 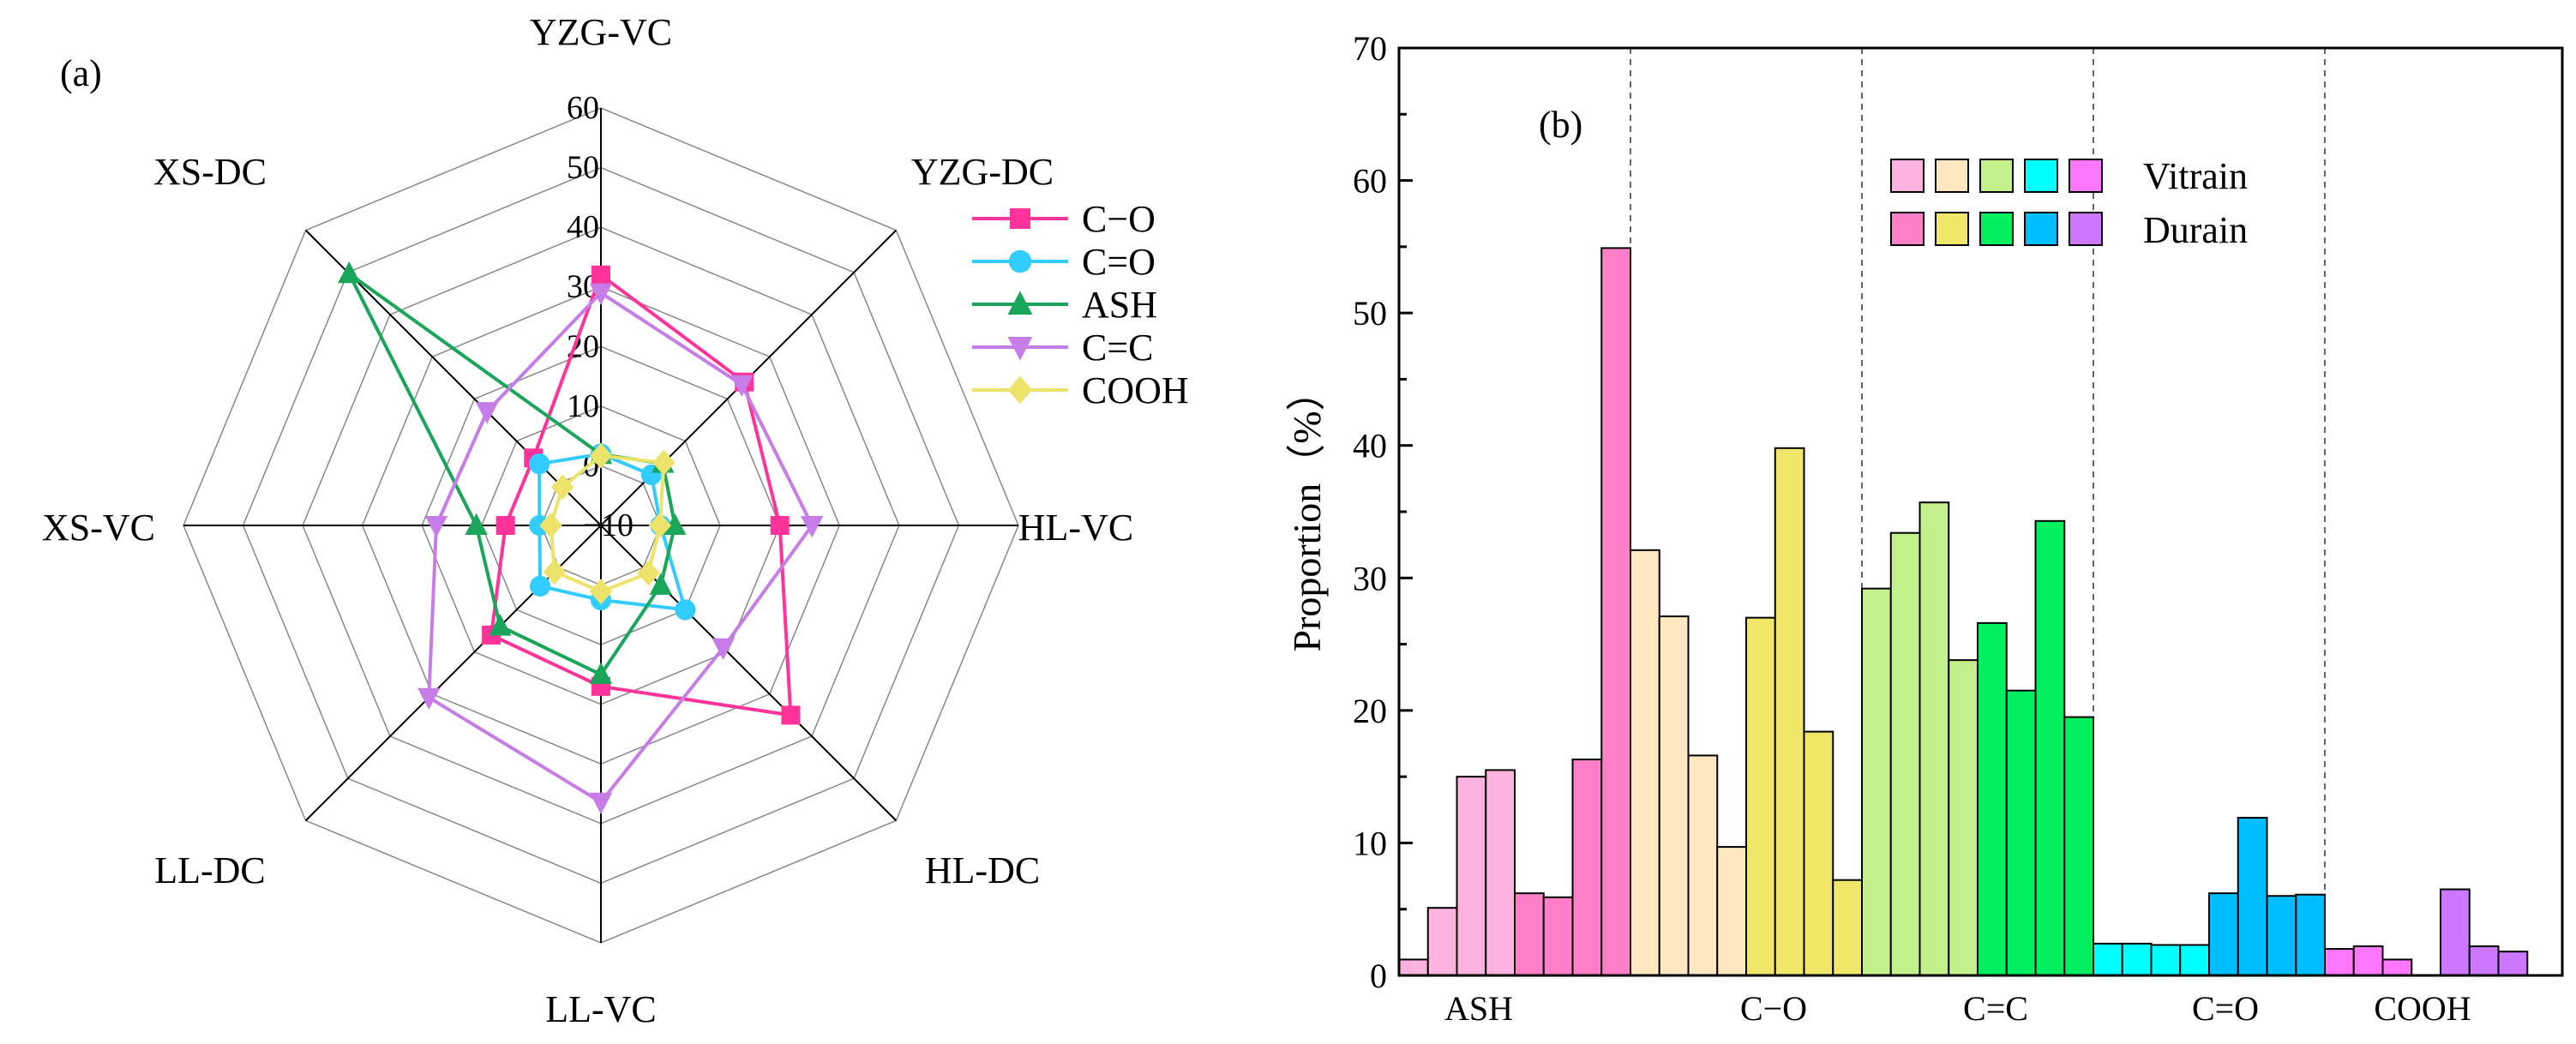 I want to click on x-tick-label: ASH, so click(x=1478, y=1009).